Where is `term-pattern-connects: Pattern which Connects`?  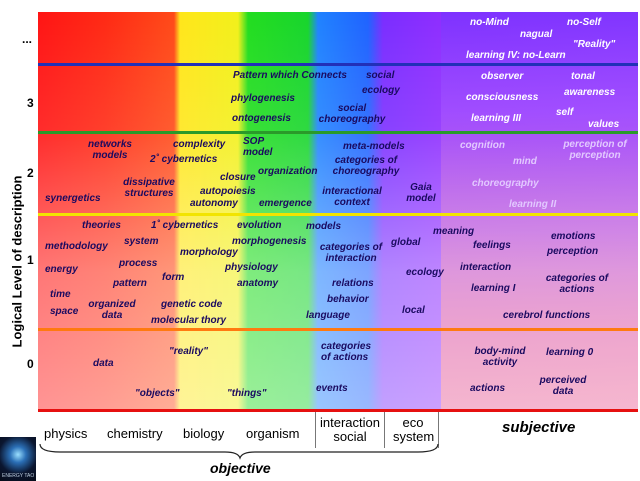
term-pattern-connects: Pattern which Connects is located at coordinates (290, 75).